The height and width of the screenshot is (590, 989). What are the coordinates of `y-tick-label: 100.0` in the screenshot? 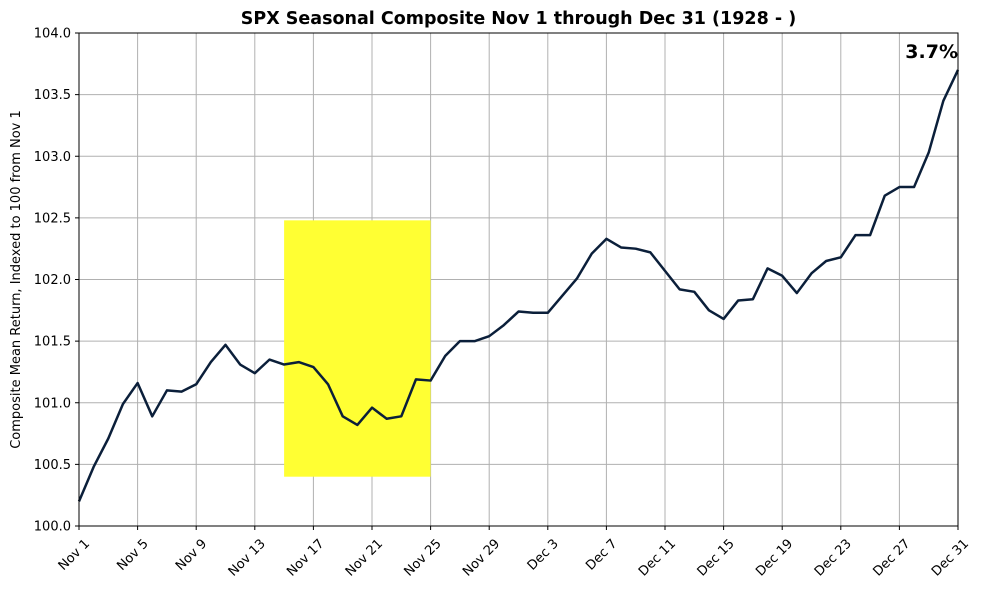 It's located at (52, 527).